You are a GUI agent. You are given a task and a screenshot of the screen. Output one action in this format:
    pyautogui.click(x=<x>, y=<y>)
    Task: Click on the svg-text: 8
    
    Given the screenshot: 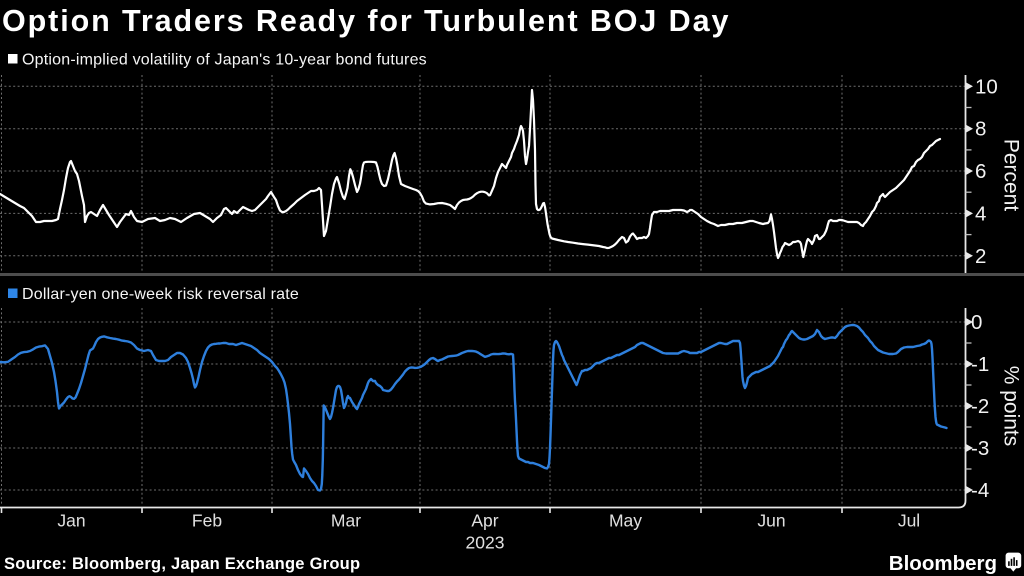 What is the action you would take?
    pyautogui.click(x=980, y=129)
    